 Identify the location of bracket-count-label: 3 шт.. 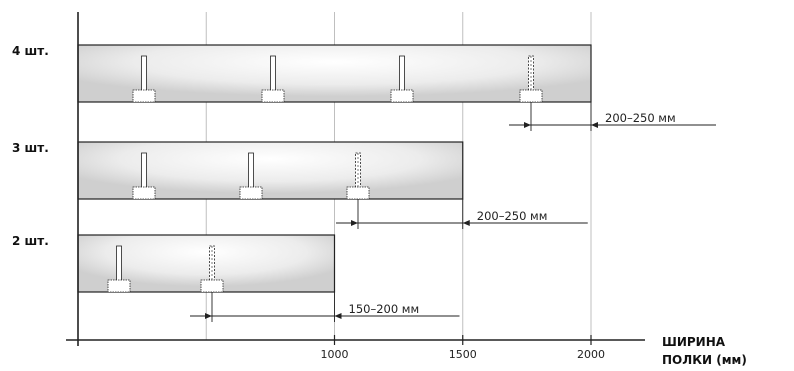
(30, 148).